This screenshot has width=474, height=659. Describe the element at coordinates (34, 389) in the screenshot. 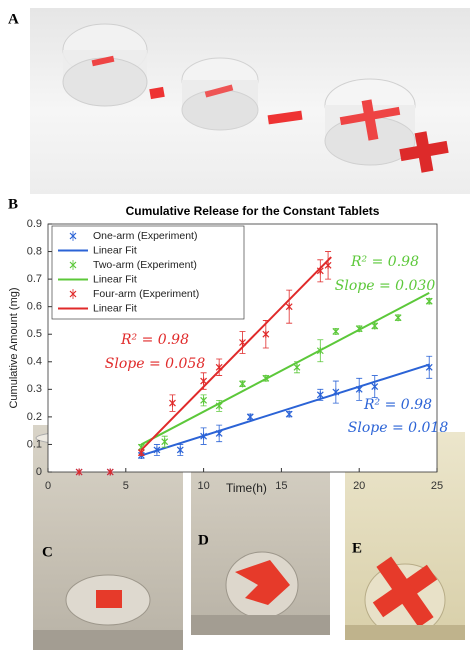

I see `y-tick-label: 0.3` at that location.